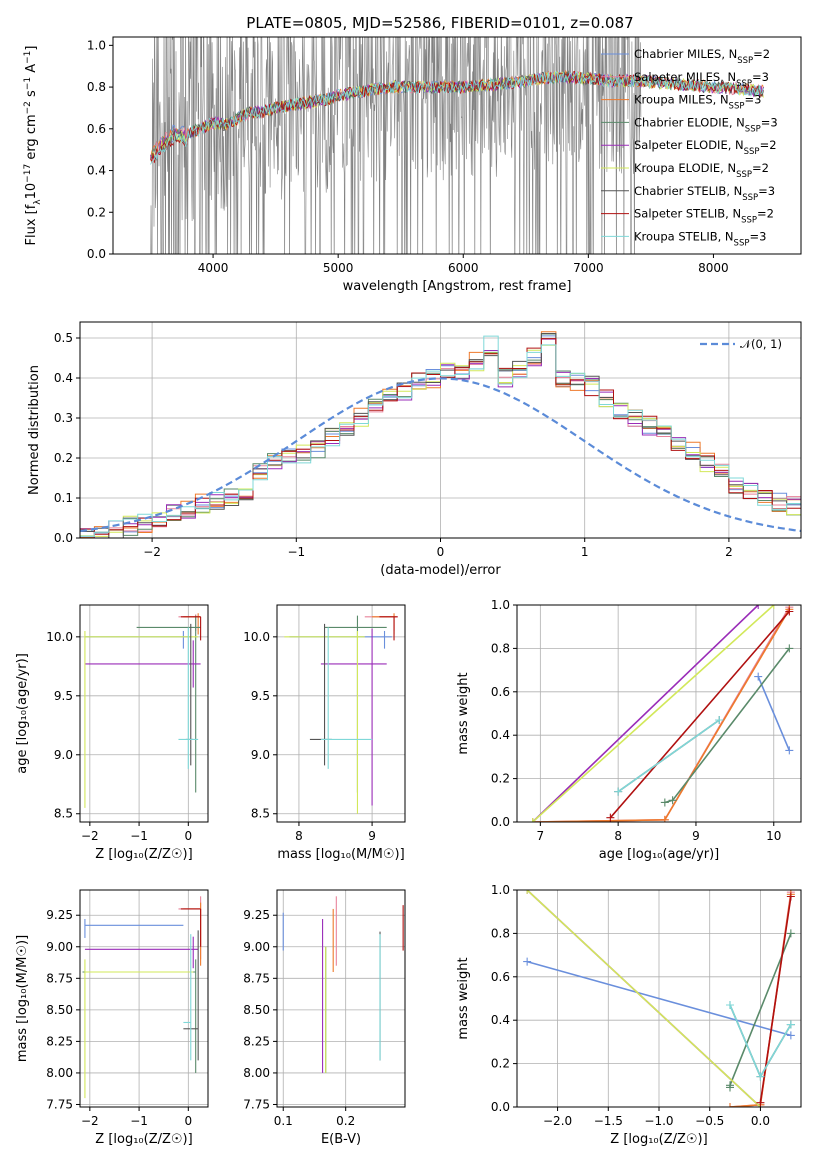  What do you see at coordinates (704, 193) in the screenshot?
I see `legend-entry: Chabrier STELIB, NSSP=3` at bounding box center [704, 193].